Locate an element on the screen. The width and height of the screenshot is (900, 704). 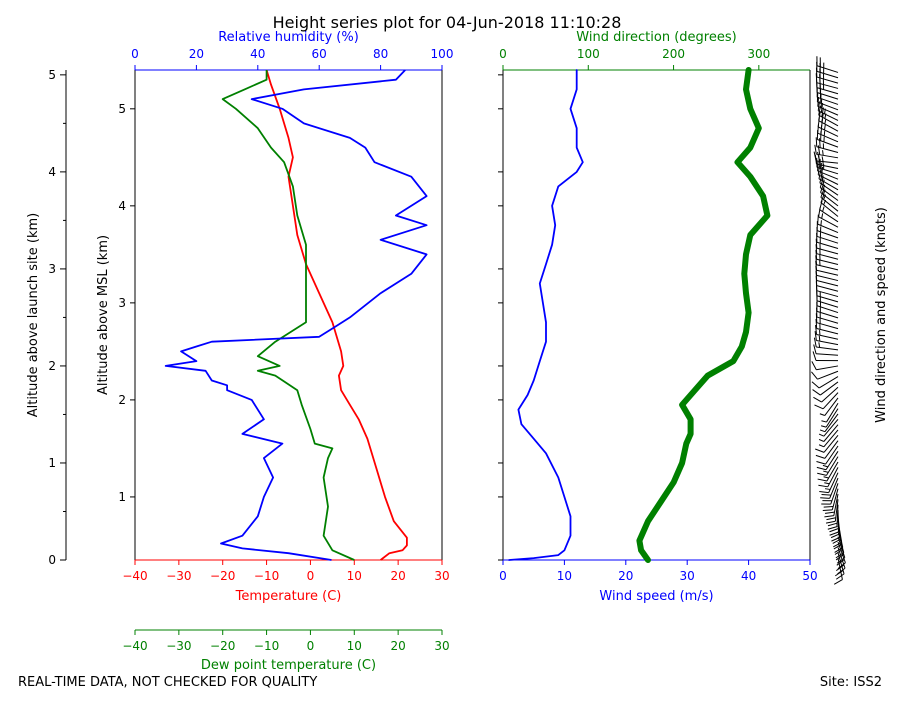
msl-tick-label: 5 is located at coordinates (122, 109).